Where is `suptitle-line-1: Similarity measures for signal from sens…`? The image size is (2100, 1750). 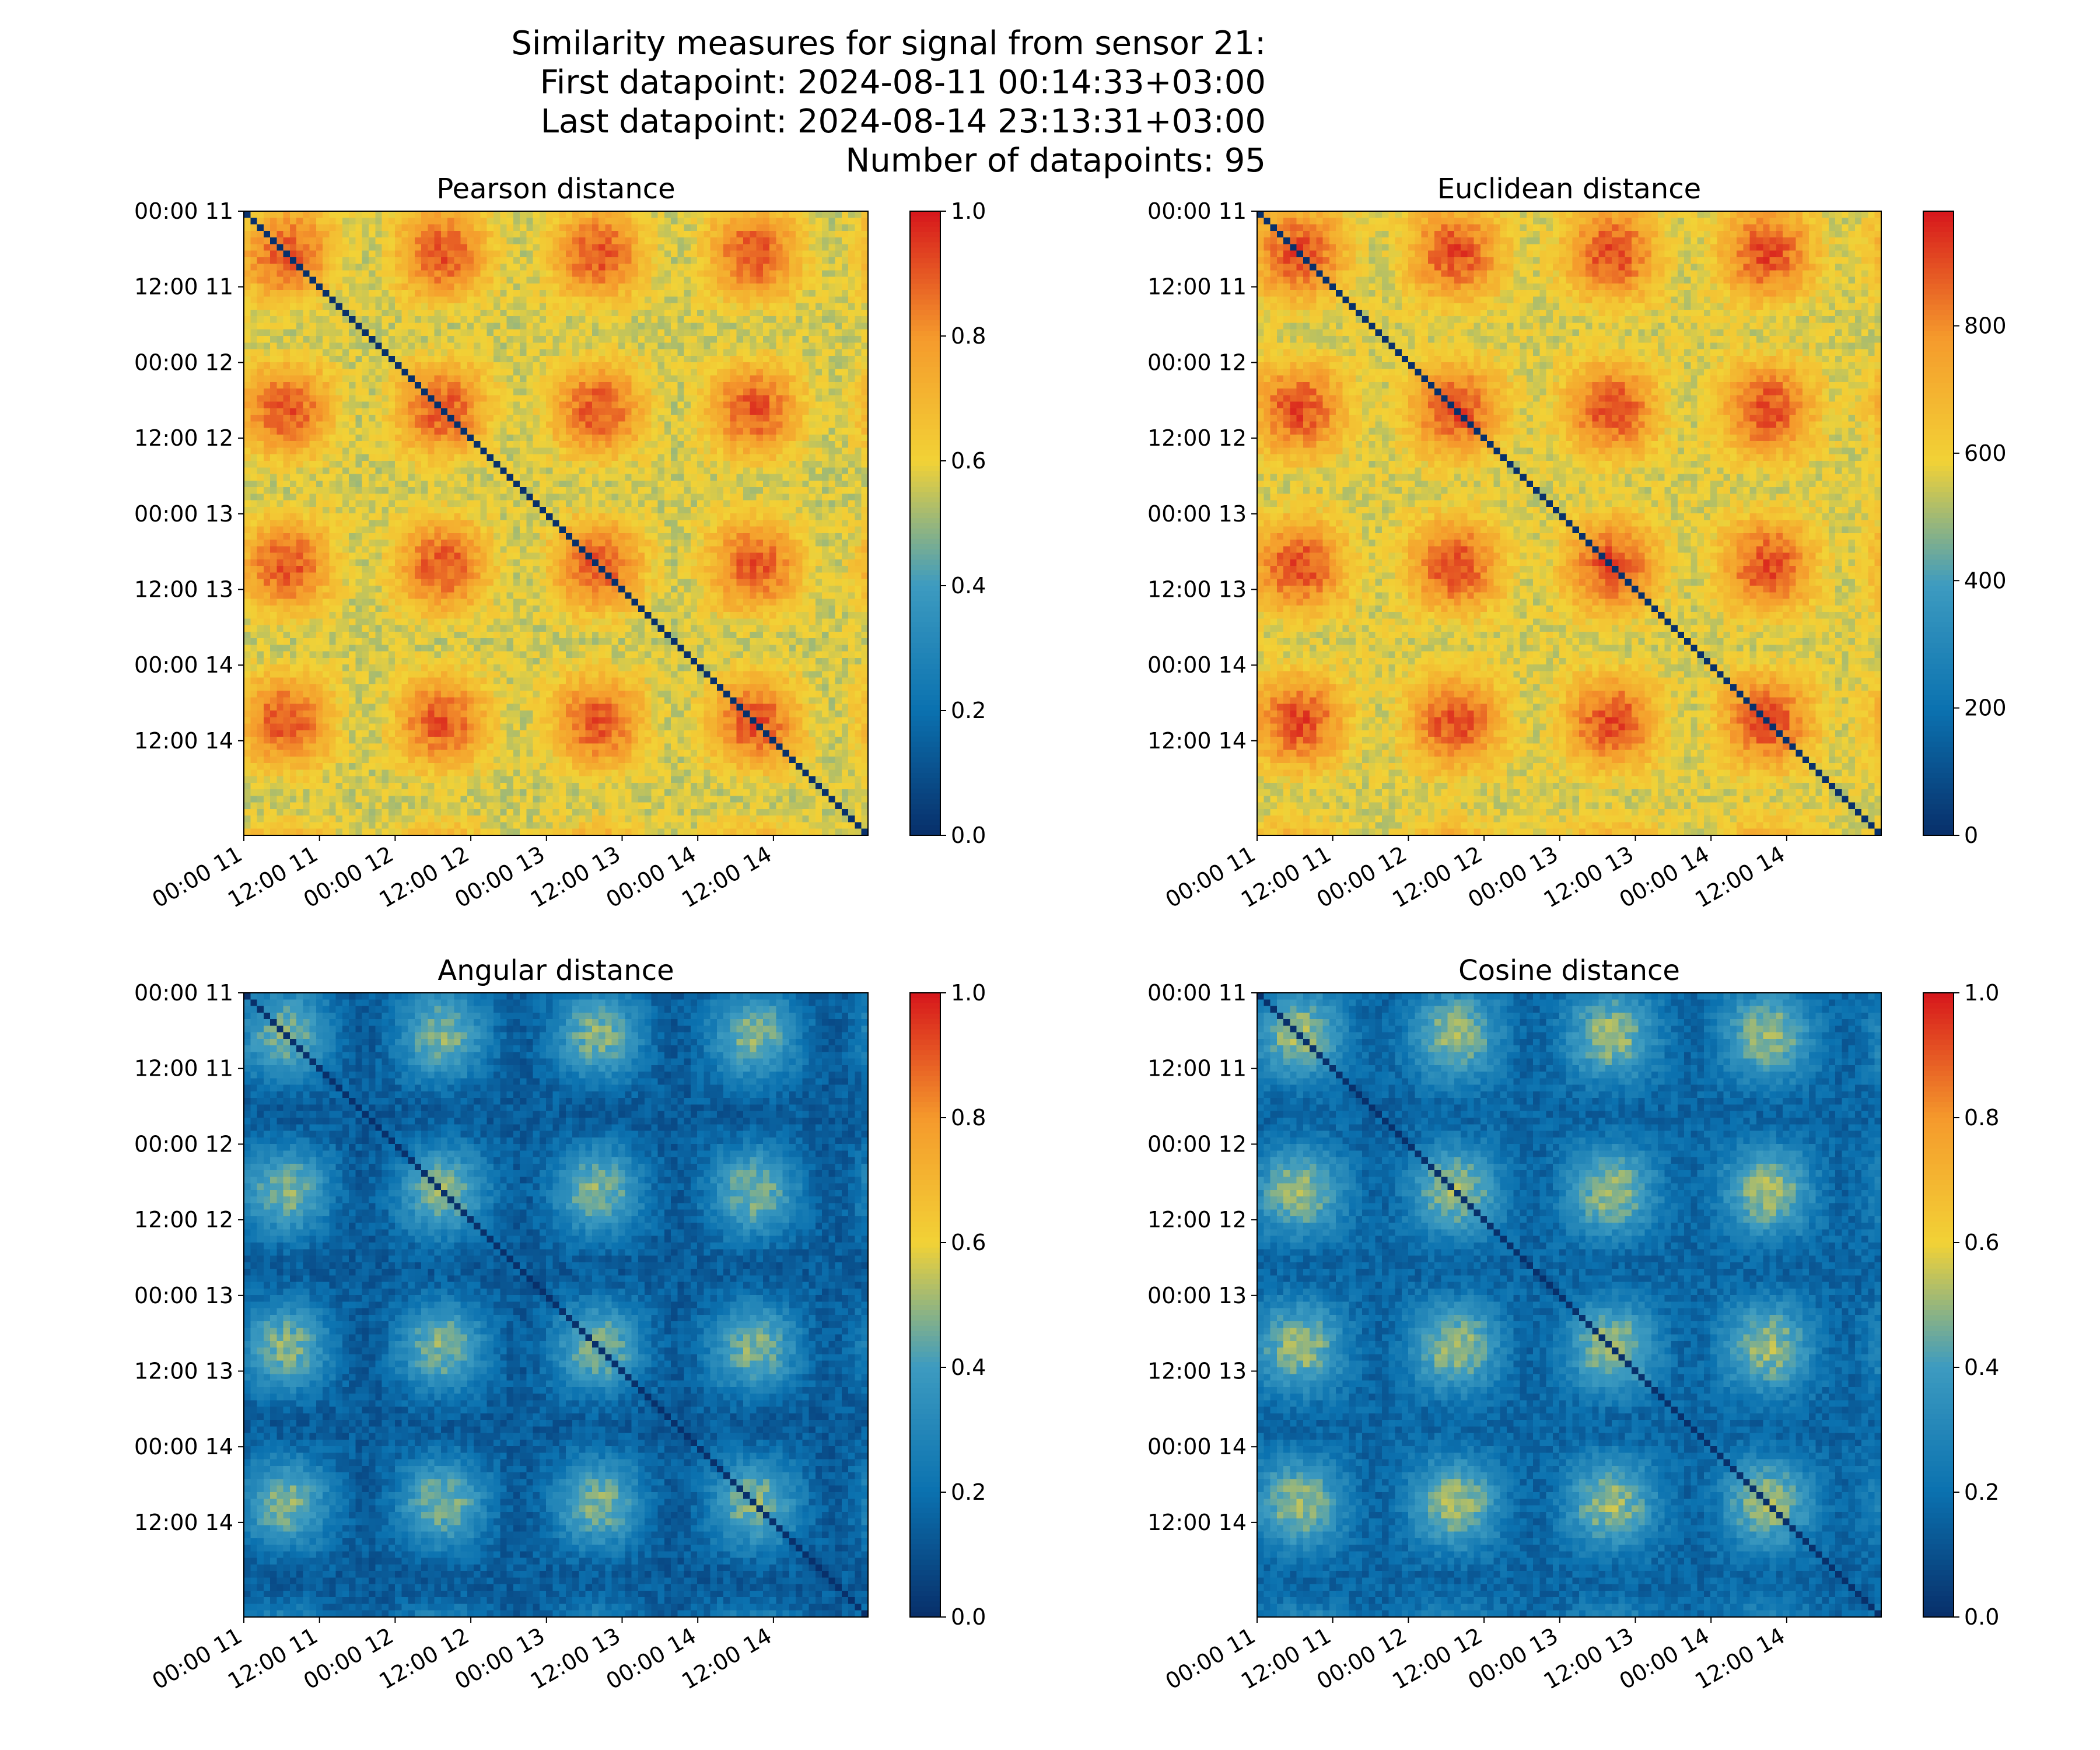
suptitle-line-1: Similarity measures for signal from sens… is located at coordinates (888, 43).